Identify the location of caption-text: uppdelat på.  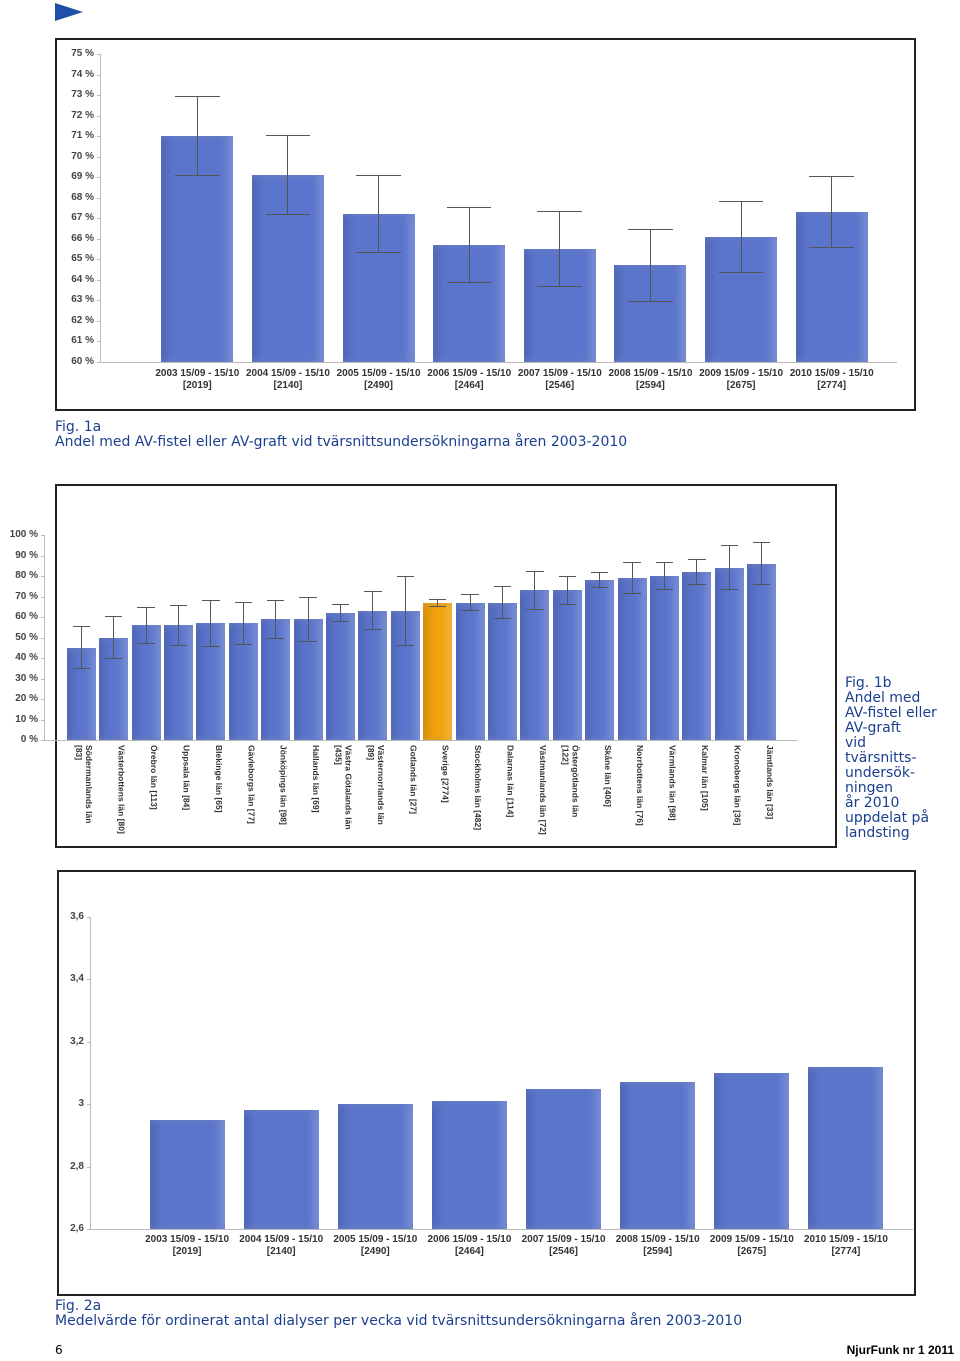
(887, 818).